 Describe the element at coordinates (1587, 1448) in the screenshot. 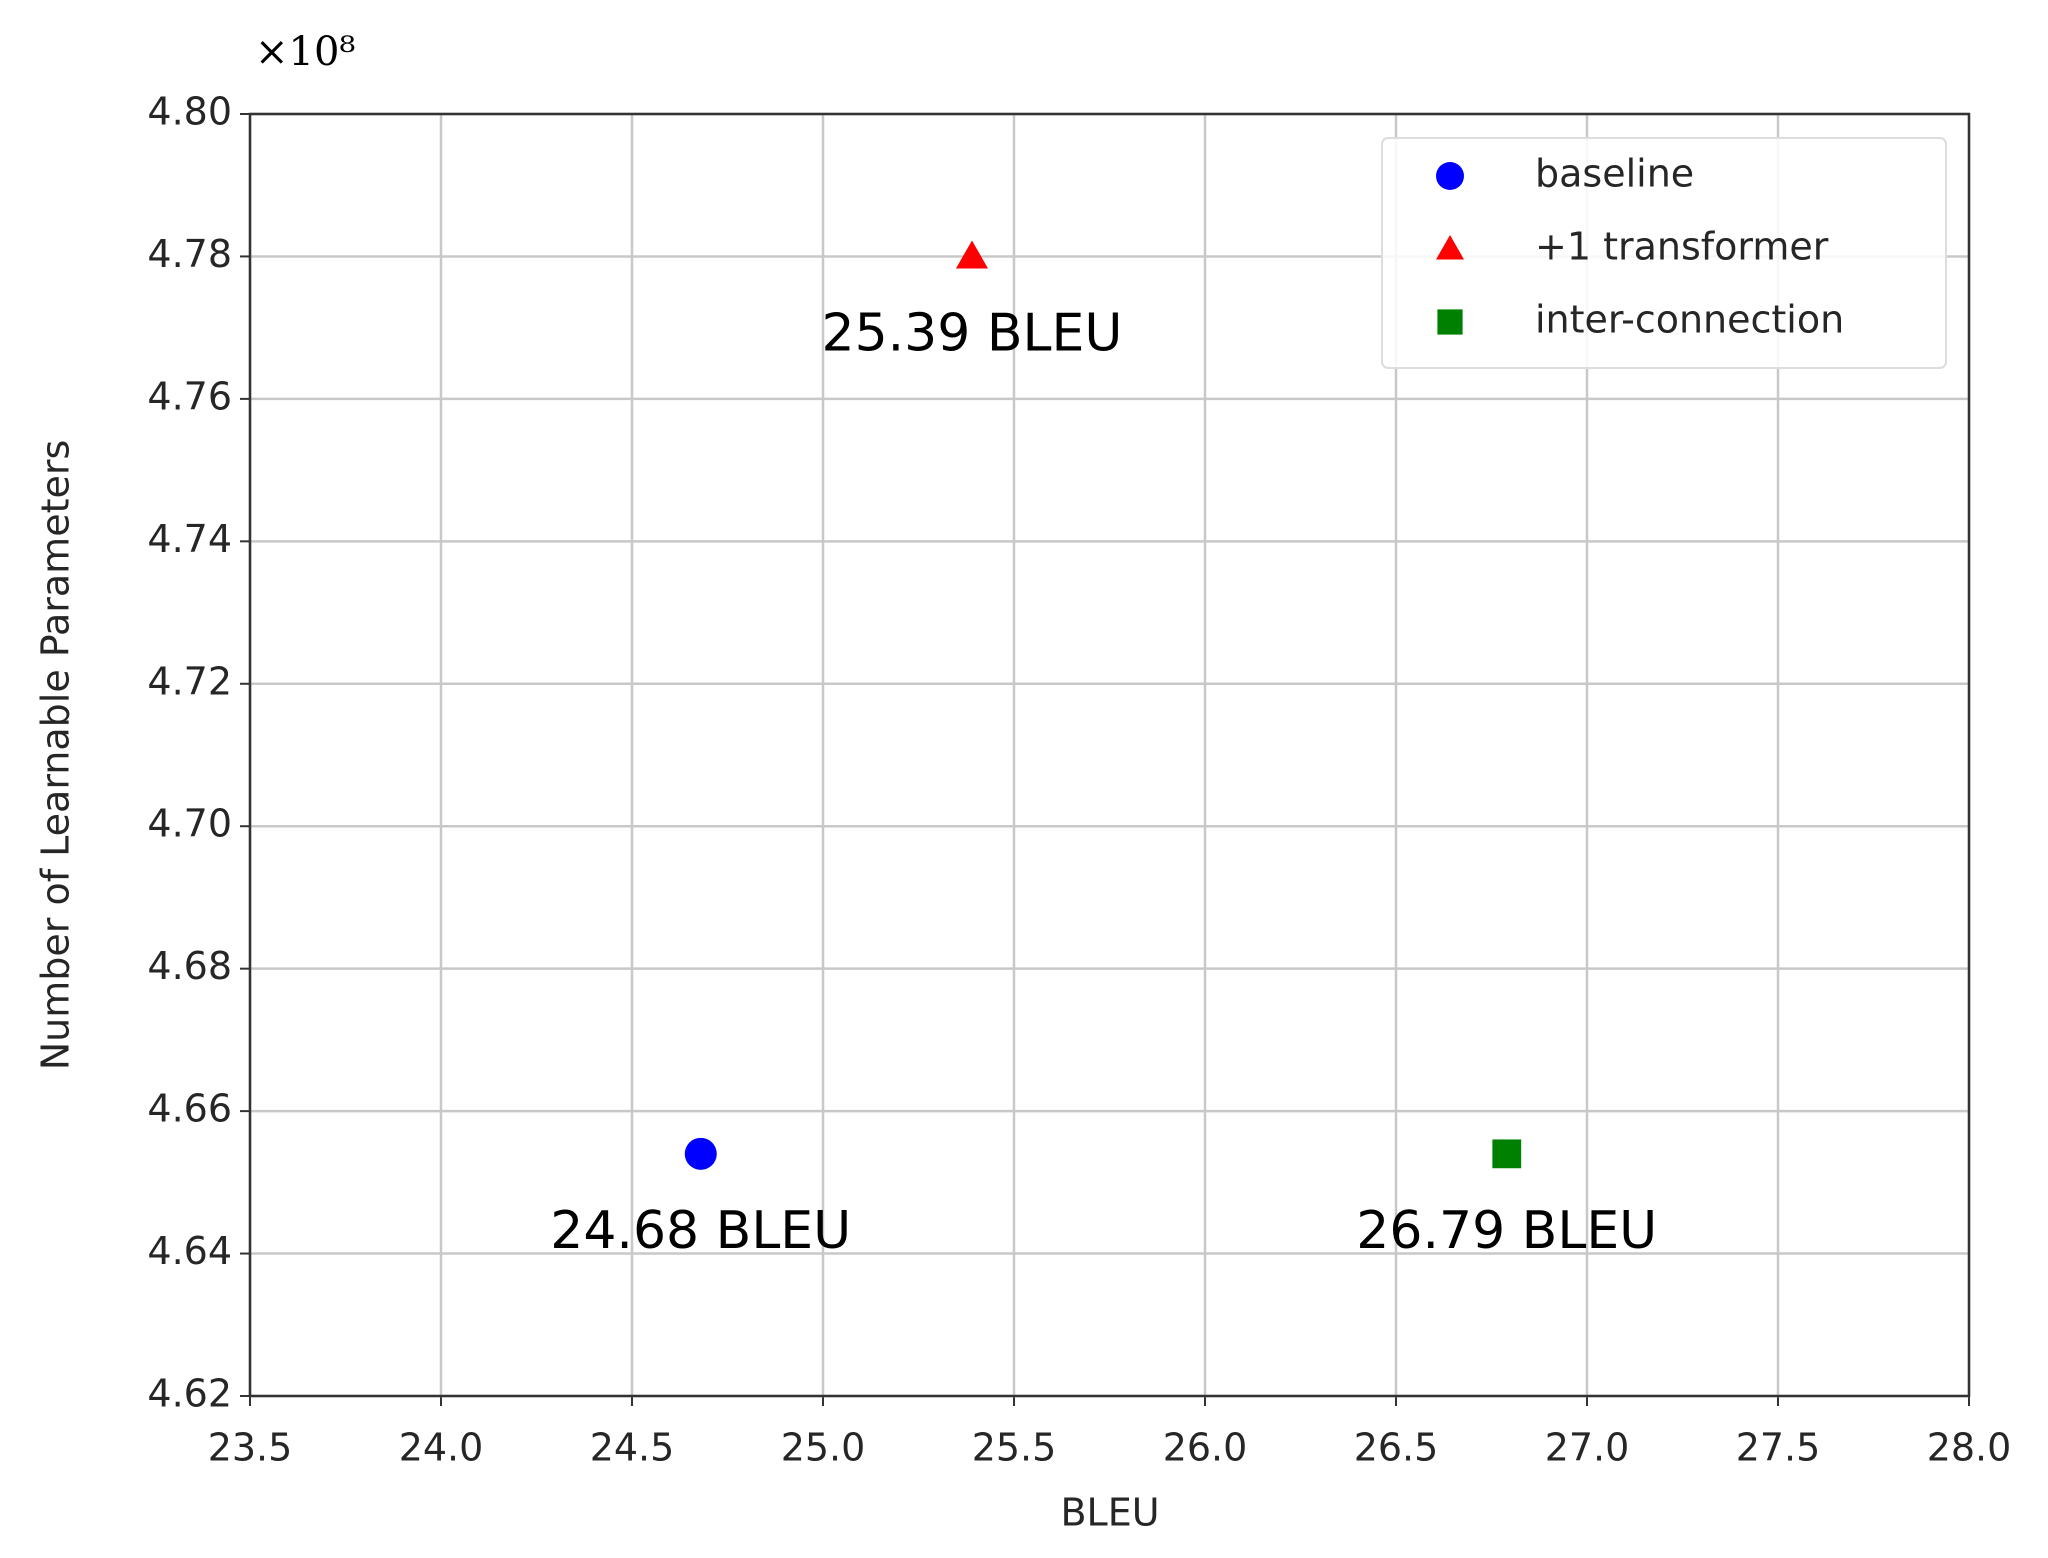

I see `x-tick-label: 27.0` at that location.